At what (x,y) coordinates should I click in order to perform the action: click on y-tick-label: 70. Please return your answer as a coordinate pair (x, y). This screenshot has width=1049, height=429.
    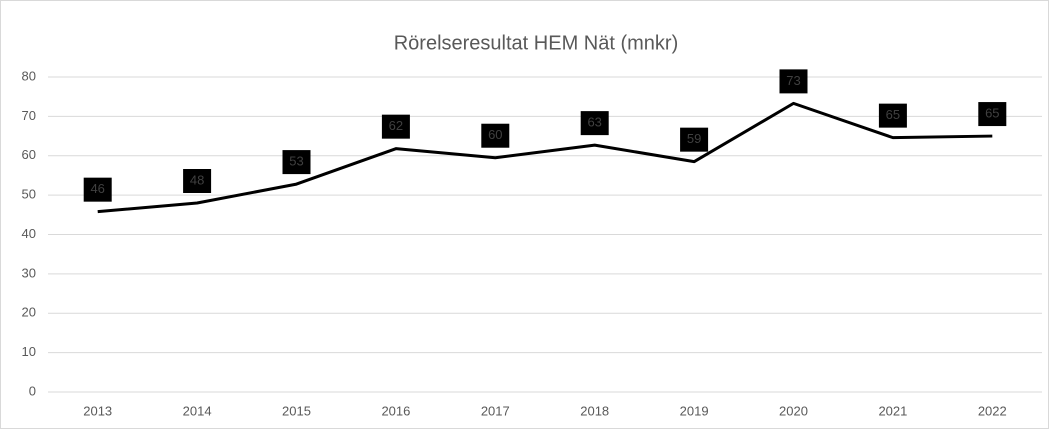
    Looking at the image, I should click on (29, 115).